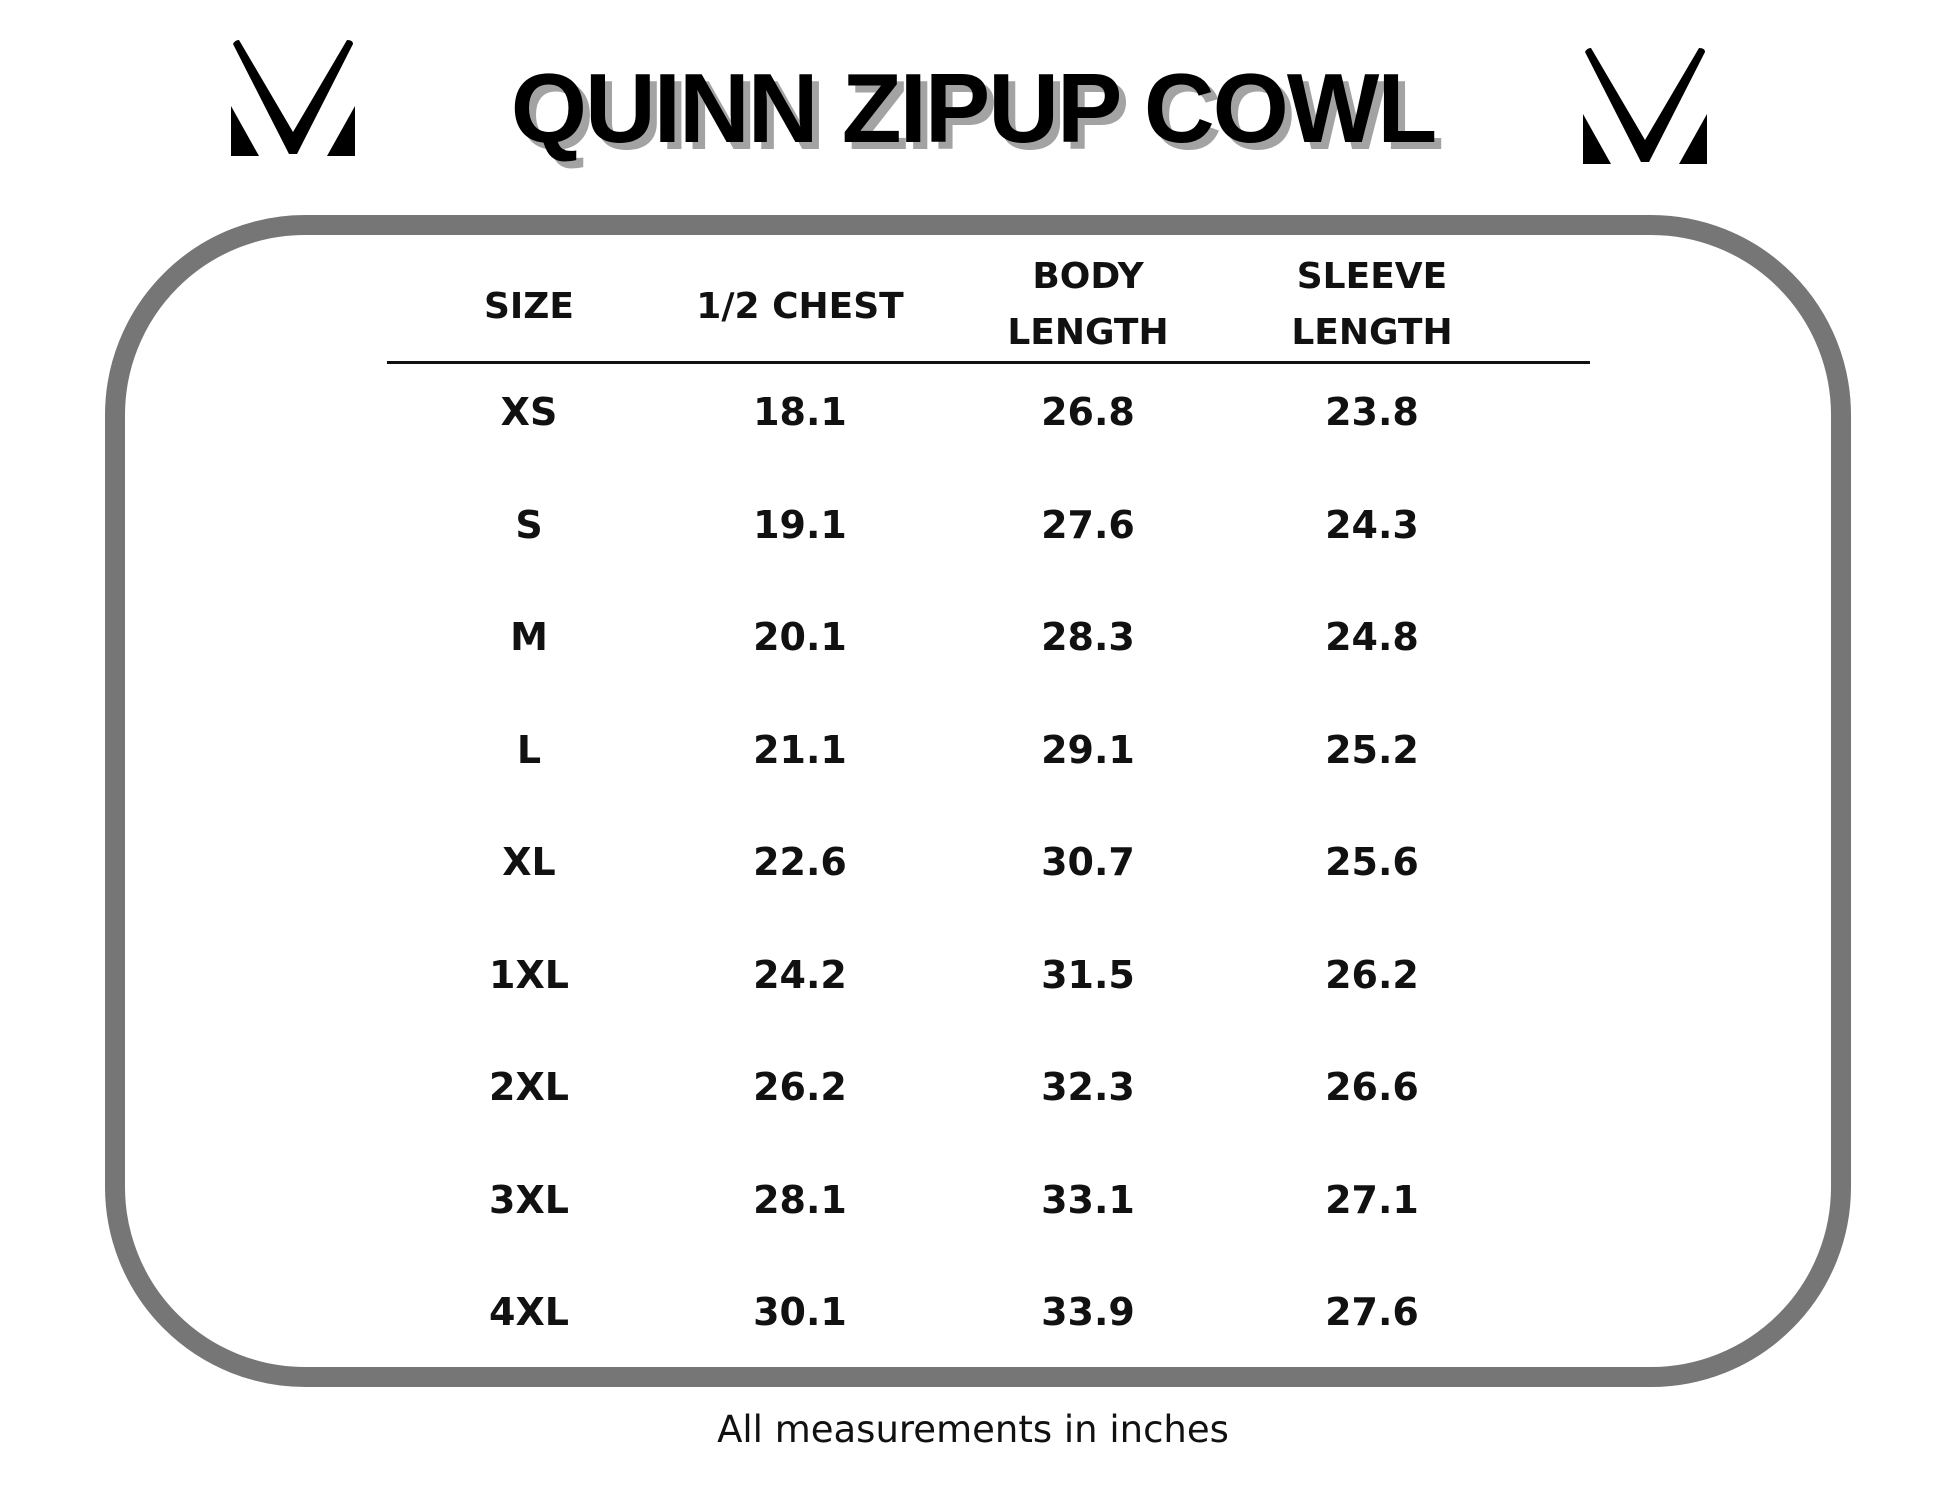 This screenshot has width=1946, height=1503. What do you see at coordinates (529, 974) in the screenshot?
I see `size-label: 1XL` at bounding box center [529, 974].